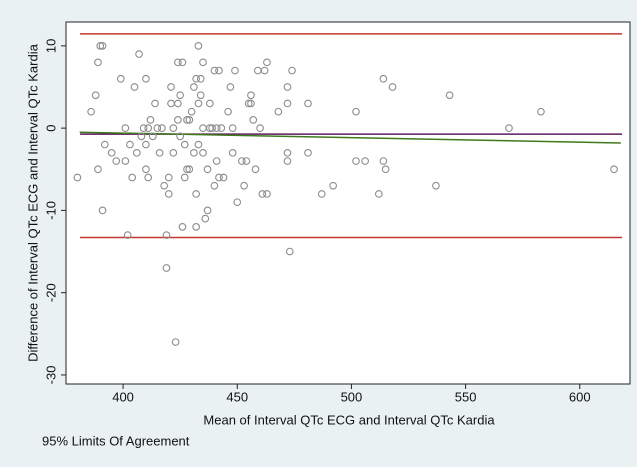 The image size is (637, 467). What do you see at coordinates (237, 396) in the screenshot?
I see `x-tick-label: 450` at bounding box center [237, 396].